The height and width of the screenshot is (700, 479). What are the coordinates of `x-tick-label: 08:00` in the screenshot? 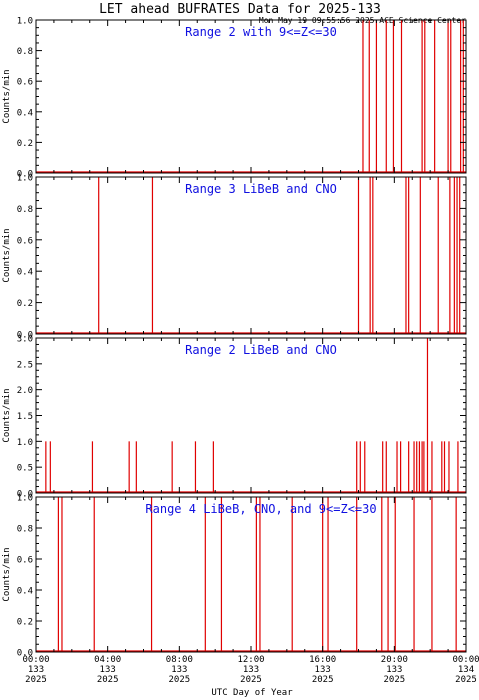 It's located at (179, 660).